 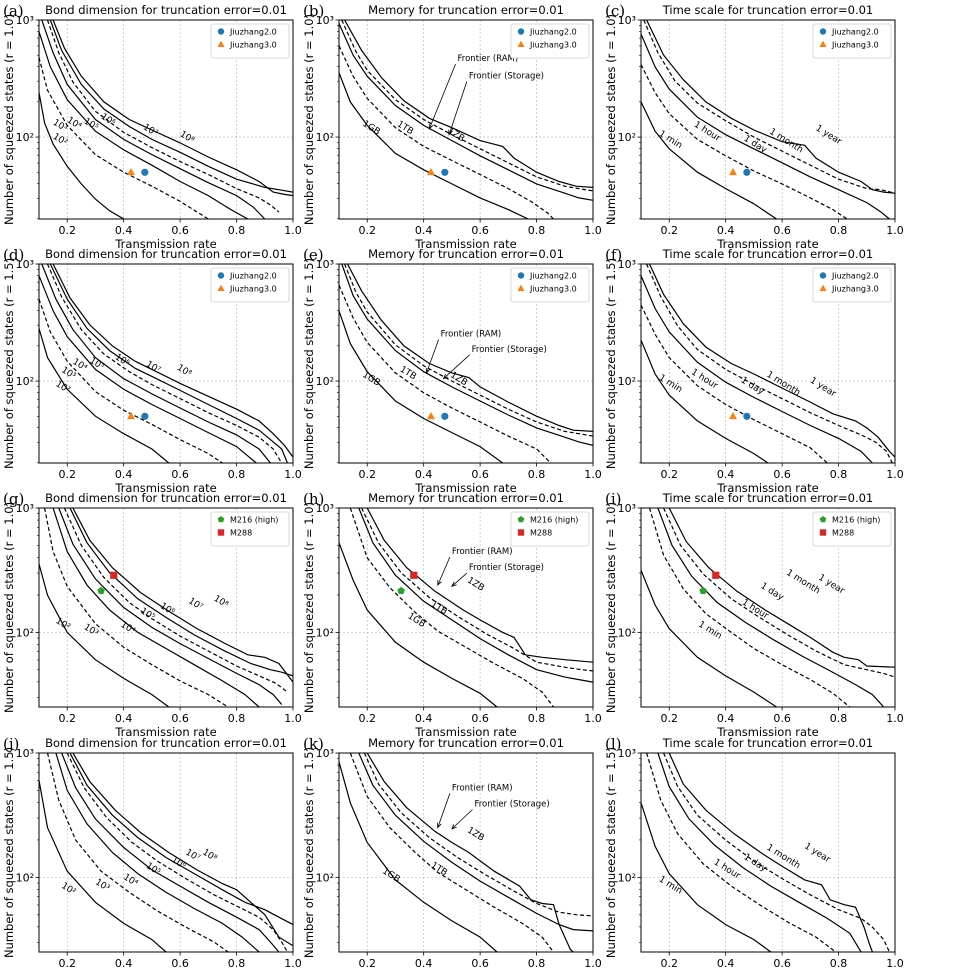 I want to click on panel-title: Bond dimension for truncation error=0.01, so click(x=166, y=10).